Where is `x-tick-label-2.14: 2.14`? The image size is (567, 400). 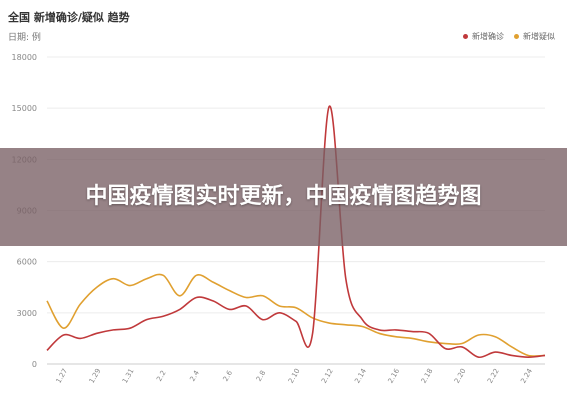
x-tick-label-2.14: 2.14 is located at coordinates (360, 376).